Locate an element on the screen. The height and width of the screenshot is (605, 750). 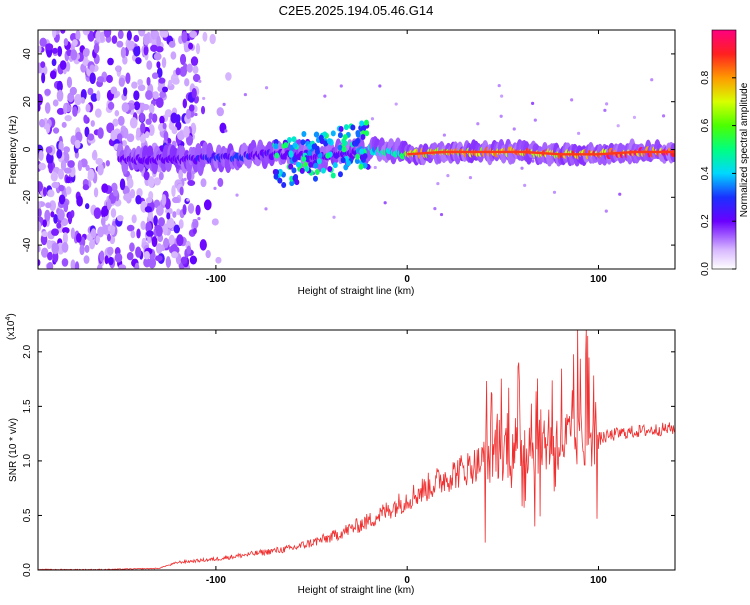
snr-ytick-label: 1.0 is located at coordinates (27, 461).